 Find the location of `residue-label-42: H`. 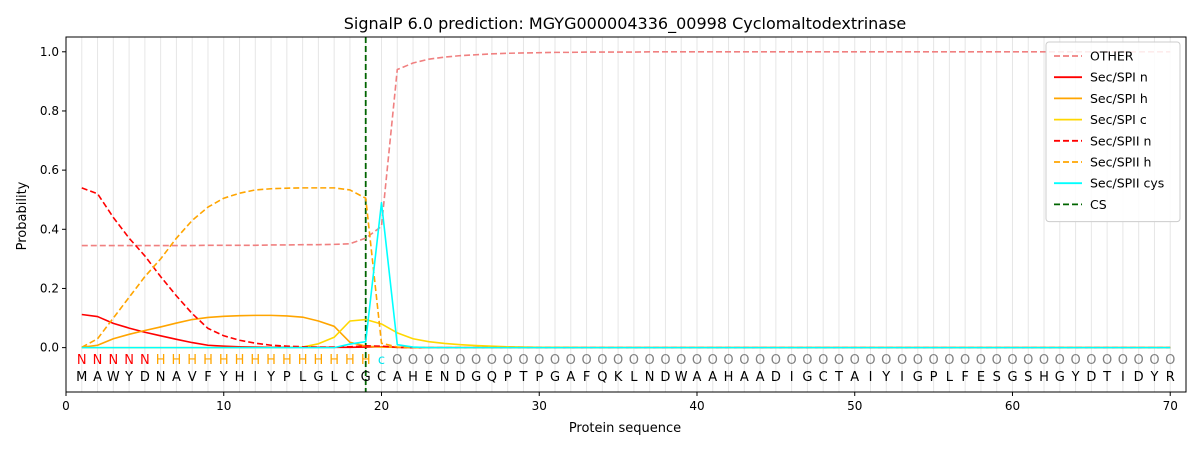

residue-label-42: H is located at coordinates (729, 377).